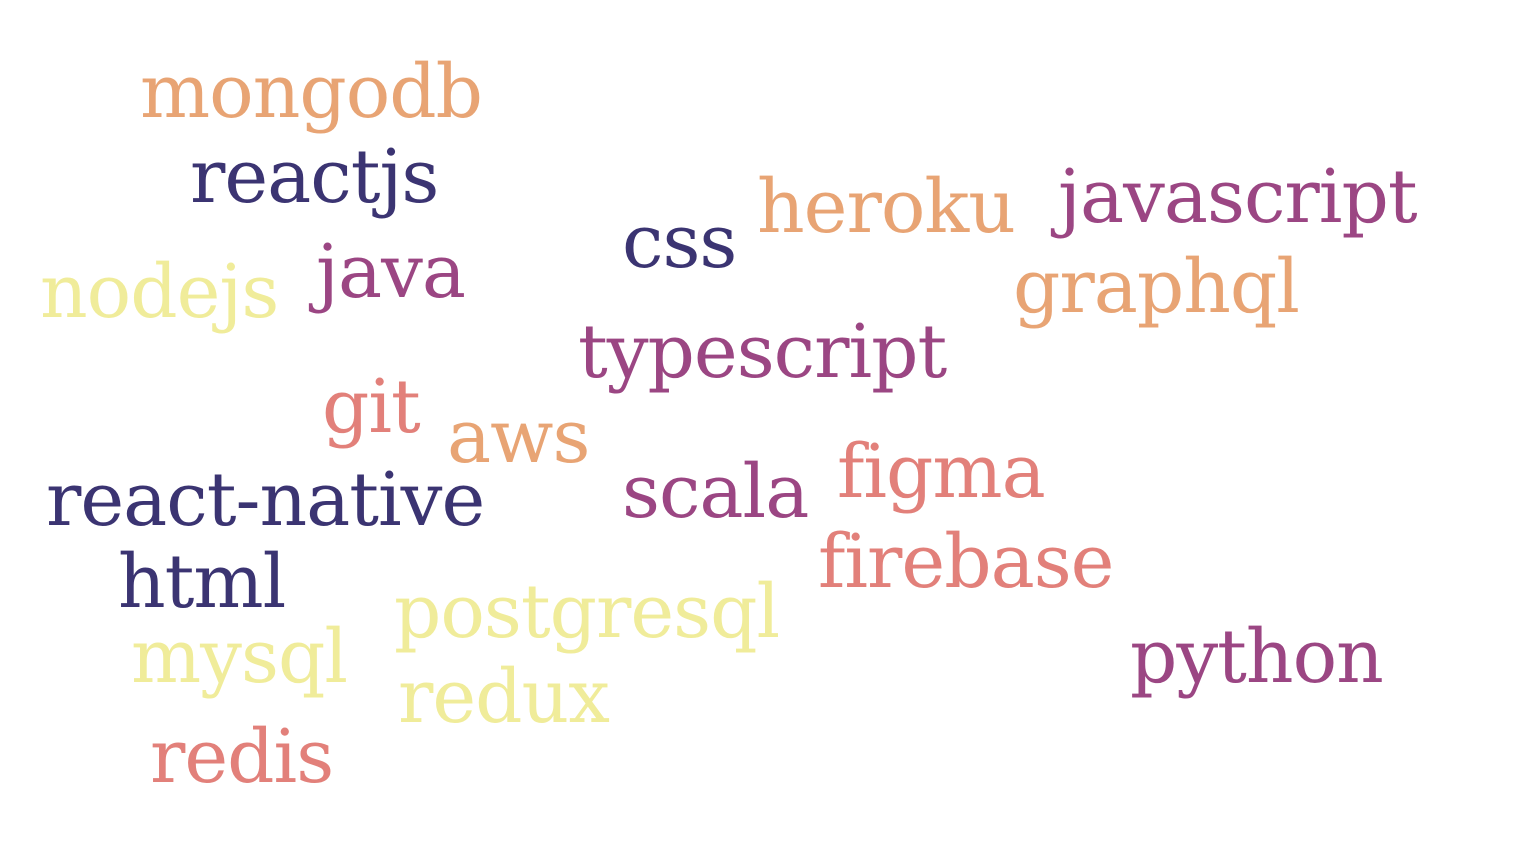  I want to click on word-graphql: graphql, so click(1156, 287).